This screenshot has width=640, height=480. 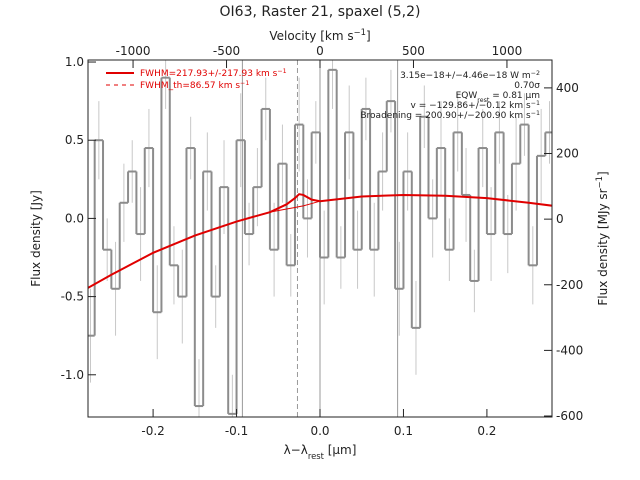 I want to click on x-axis-label: λ−λrest [μm], so click(x=320, y=452).